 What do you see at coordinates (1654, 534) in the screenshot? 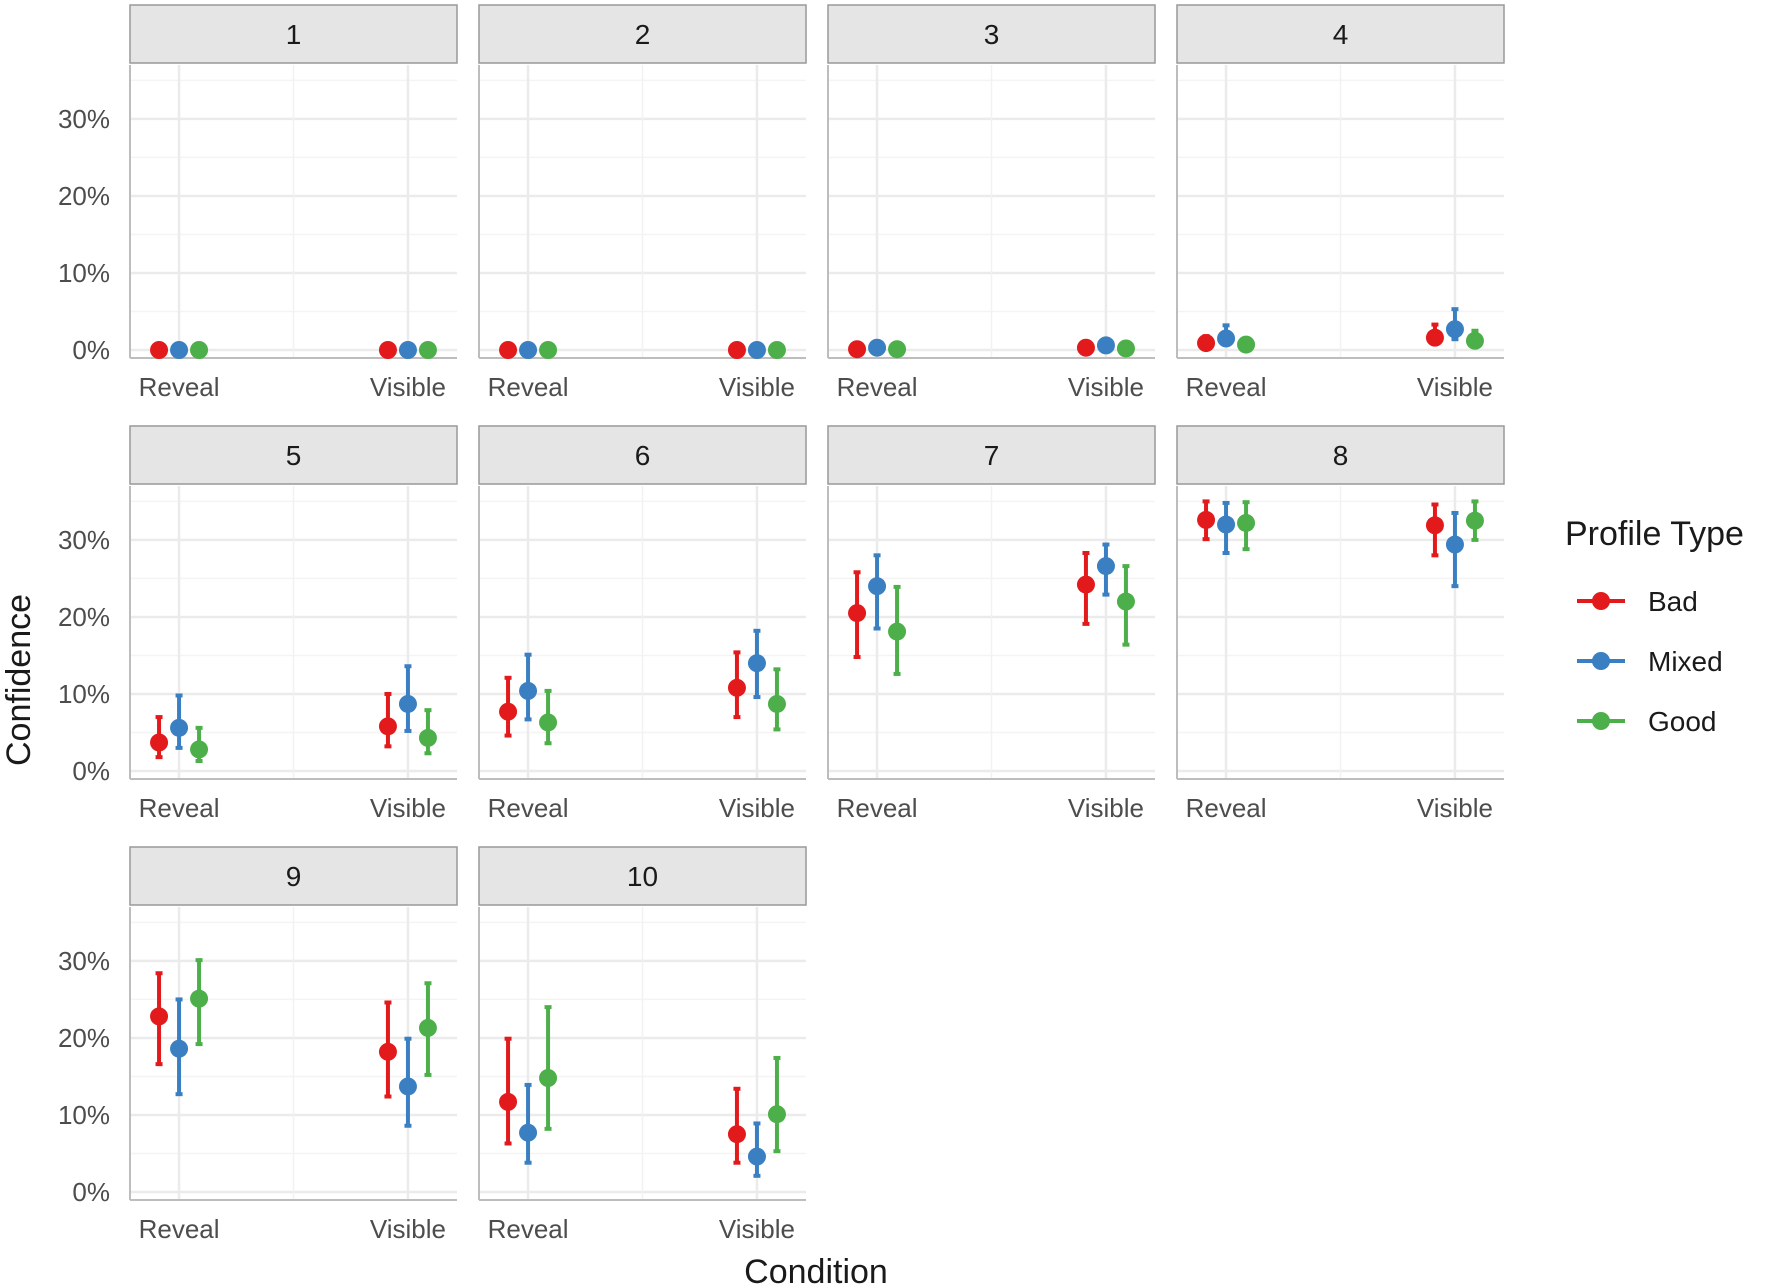
I see `legend-title: Profile Type` at bounding box center [1654, 534].